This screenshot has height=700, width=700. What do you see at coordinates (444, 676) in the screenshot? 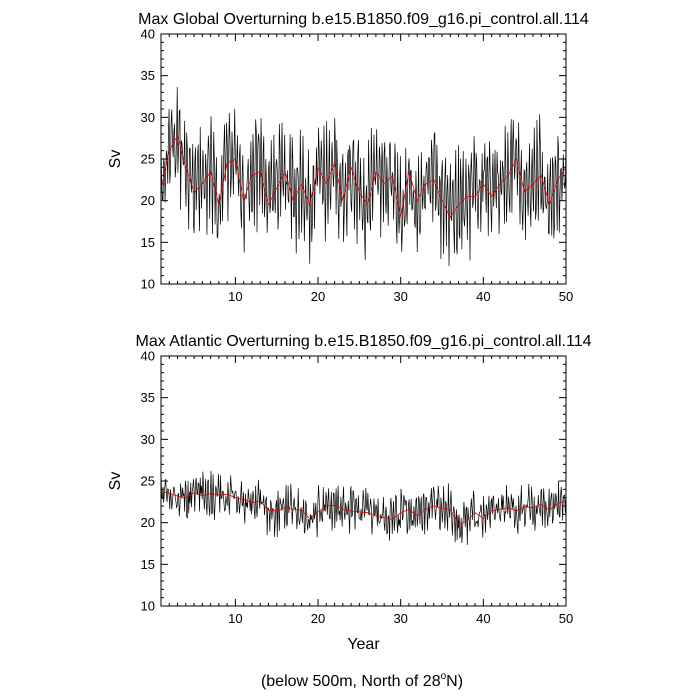
I see `footnote-superscript: o` at bounding box center [444, 676].